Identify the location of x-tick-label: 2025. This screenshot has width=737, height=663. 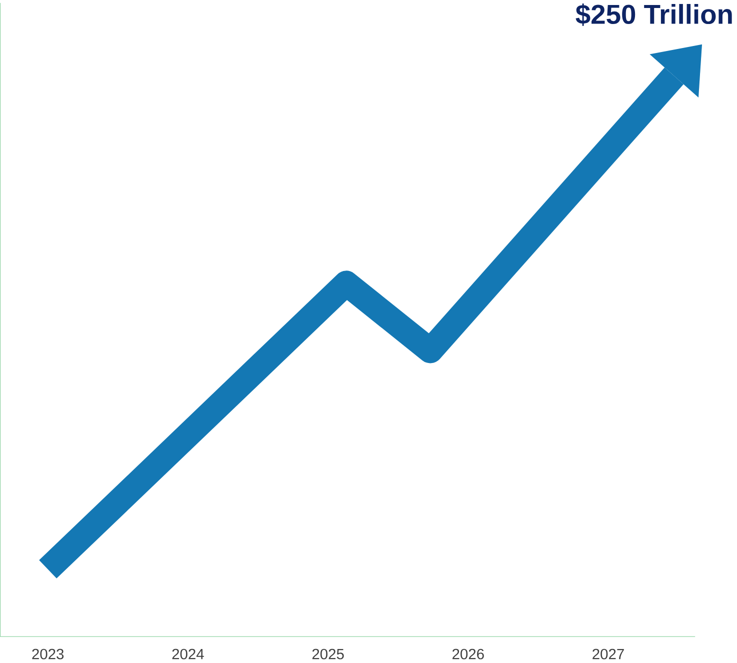
(328, 654).